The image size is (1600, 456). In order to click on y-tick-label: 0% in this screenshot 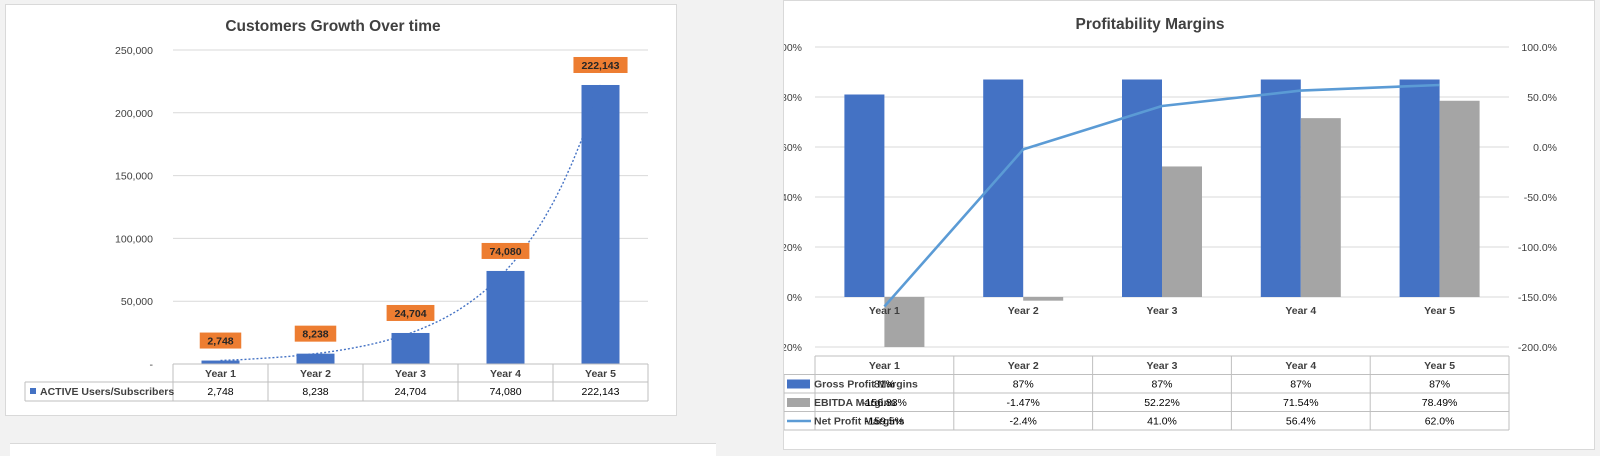, I will do `click(794, 298)`.